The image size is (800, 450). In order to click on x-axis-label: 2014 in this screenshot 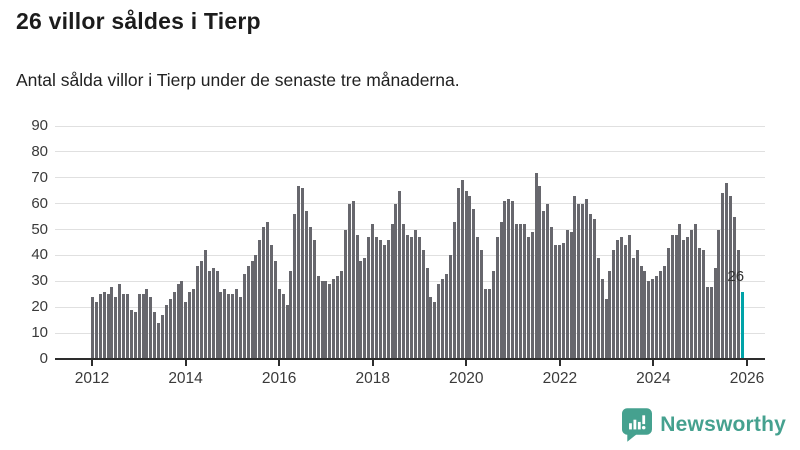, I will do `click(185, 378)`.